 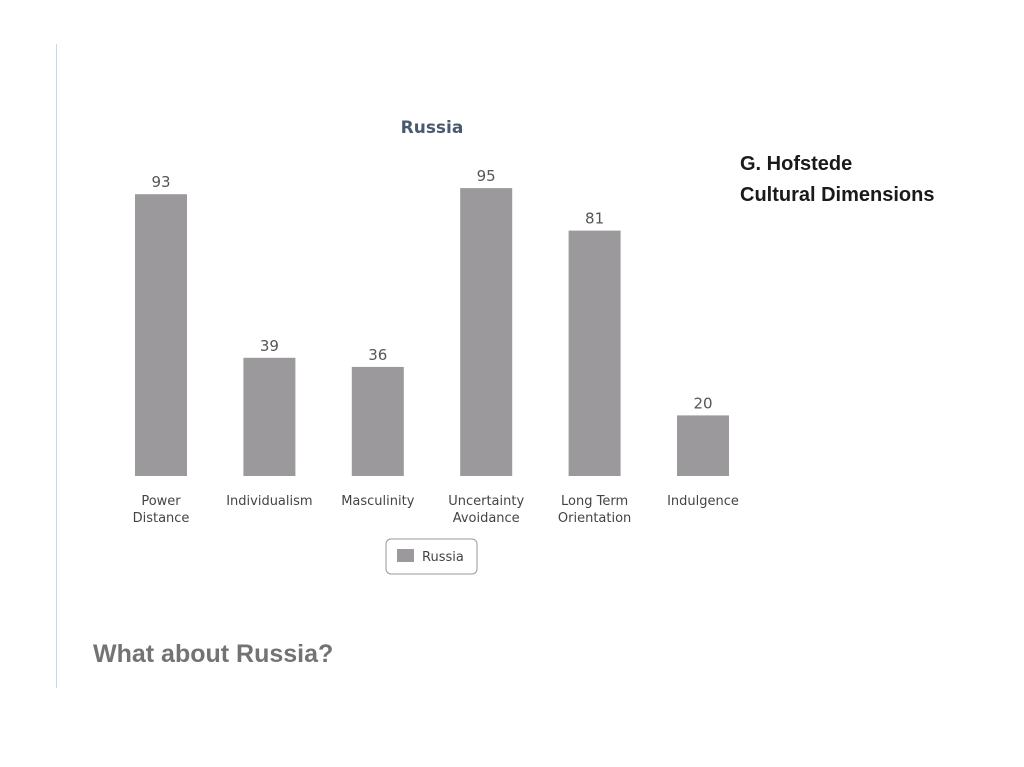 I want to click on value-label: 81, so click(x=594, y=219).